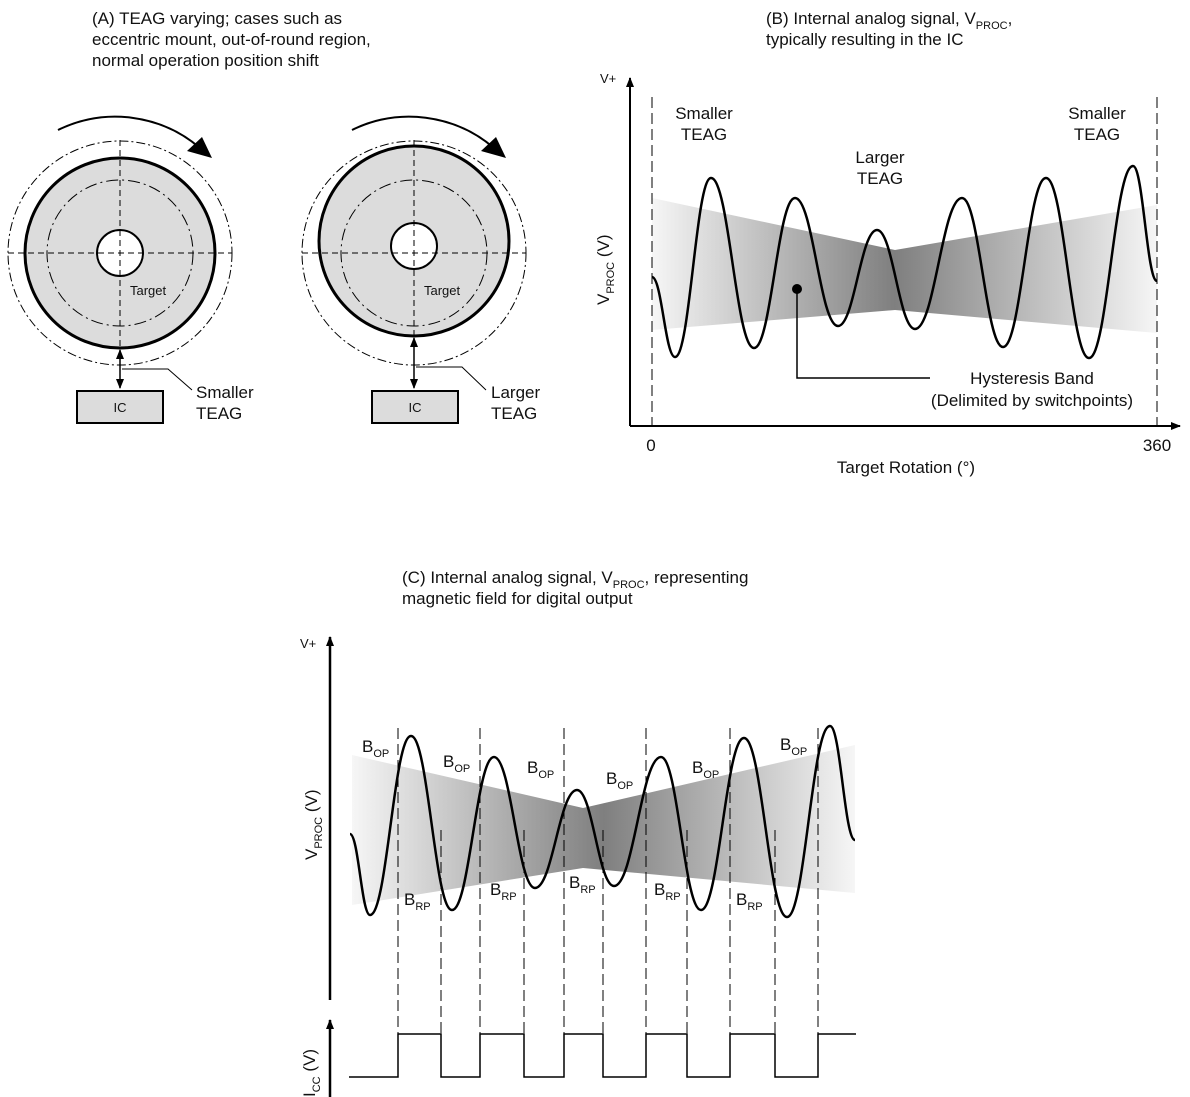 The width and height of the screenshot is (1190, 1097). Describe the element at coordinates (704, 113) in the screenshot. I see `smaller-teag-left-line-1: Smaller` at that location.